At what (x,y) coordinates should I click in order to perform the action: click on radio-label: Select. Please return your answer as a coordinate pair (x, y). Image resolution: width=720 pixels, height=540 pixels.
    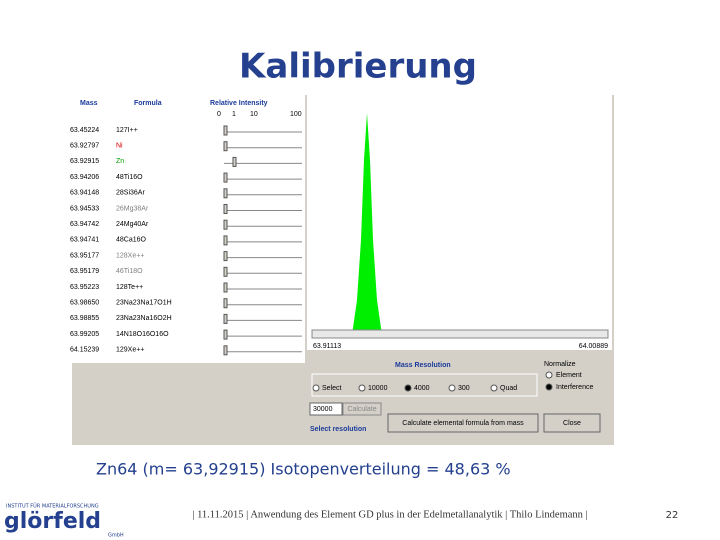
    Looking at the image, I should click on (332, 388).